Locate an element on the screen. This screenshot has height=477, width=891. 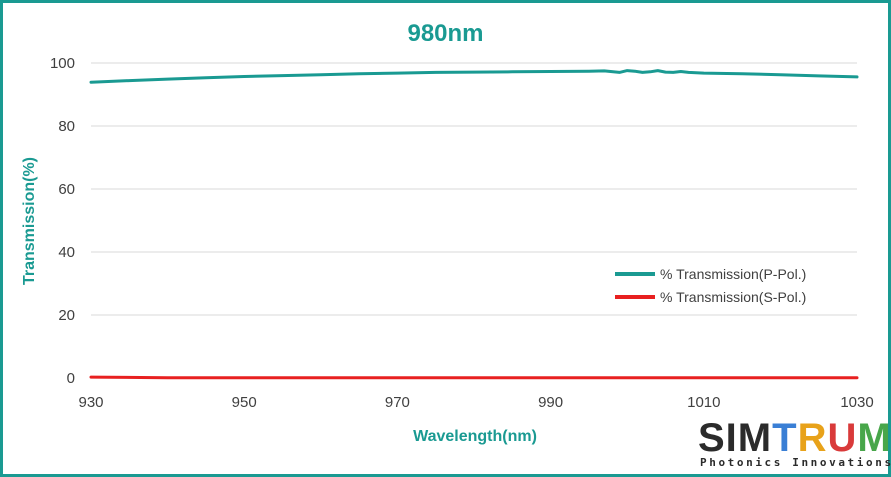
x-tick-label: 930 is located at coordinates (90, 402).